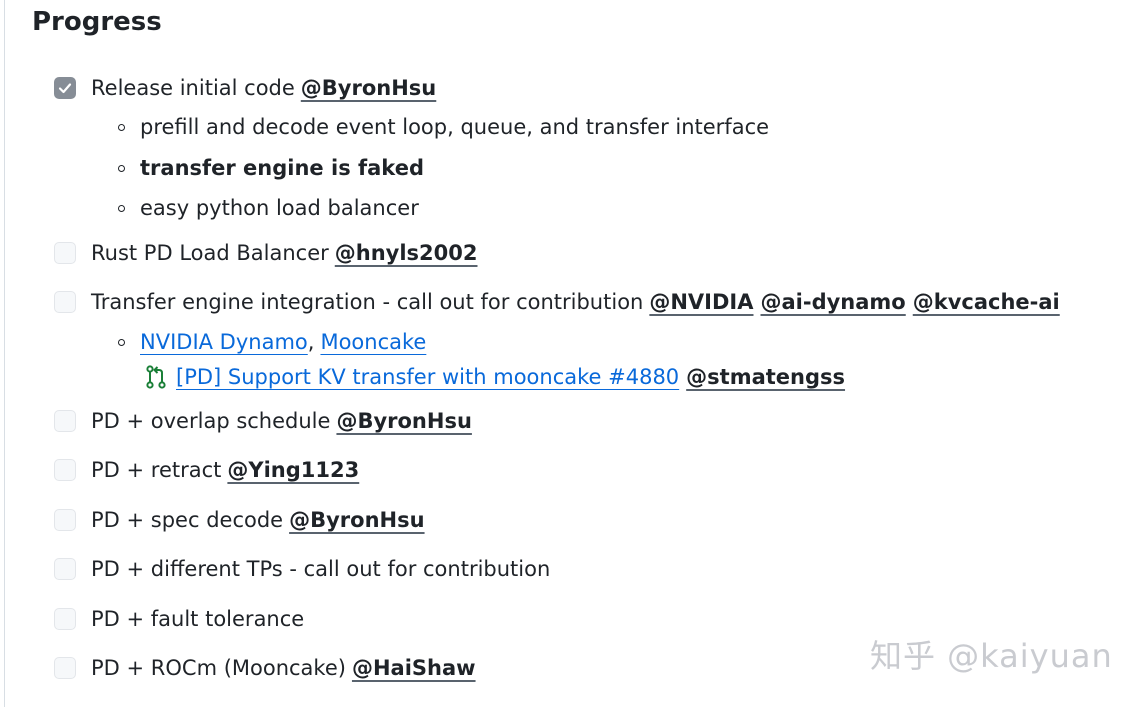 This screenshot has height=707, width=1132. Describe the element at coordinates (156, 470) in the screenshot. I see `task-text: PD + retract` at that location.